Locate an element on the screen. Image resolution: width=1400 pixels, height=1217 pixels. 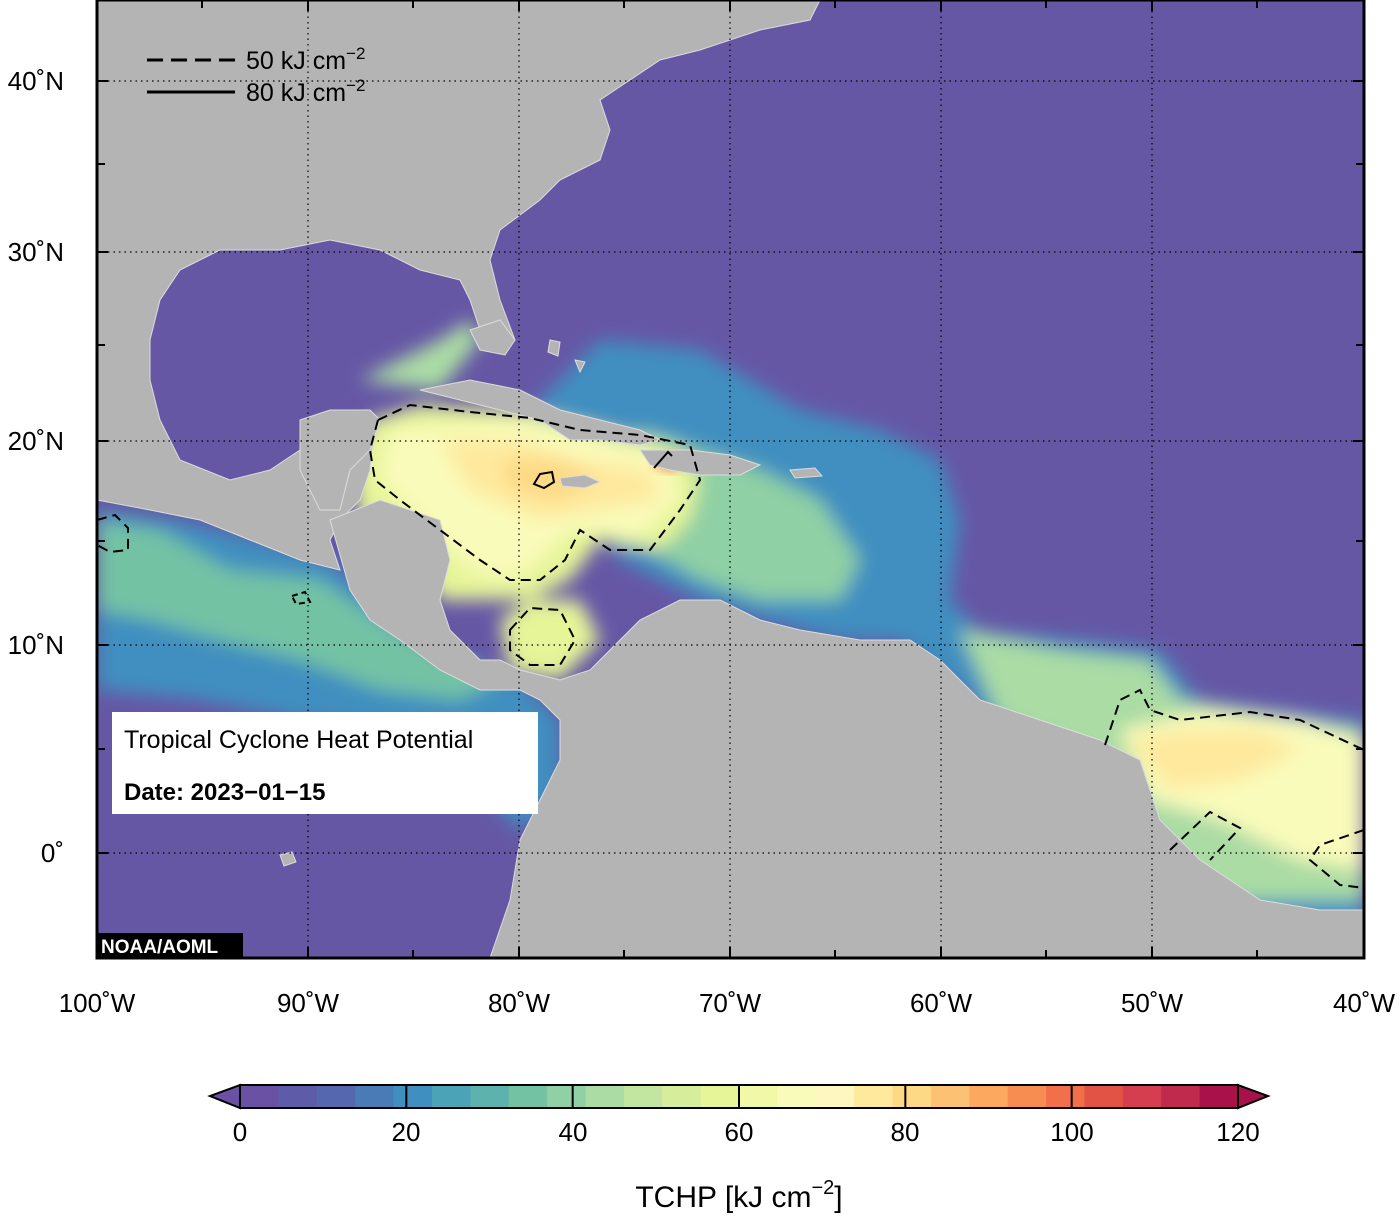
lon-label-100w: 100˚W is located at coordinates (97, 1003).